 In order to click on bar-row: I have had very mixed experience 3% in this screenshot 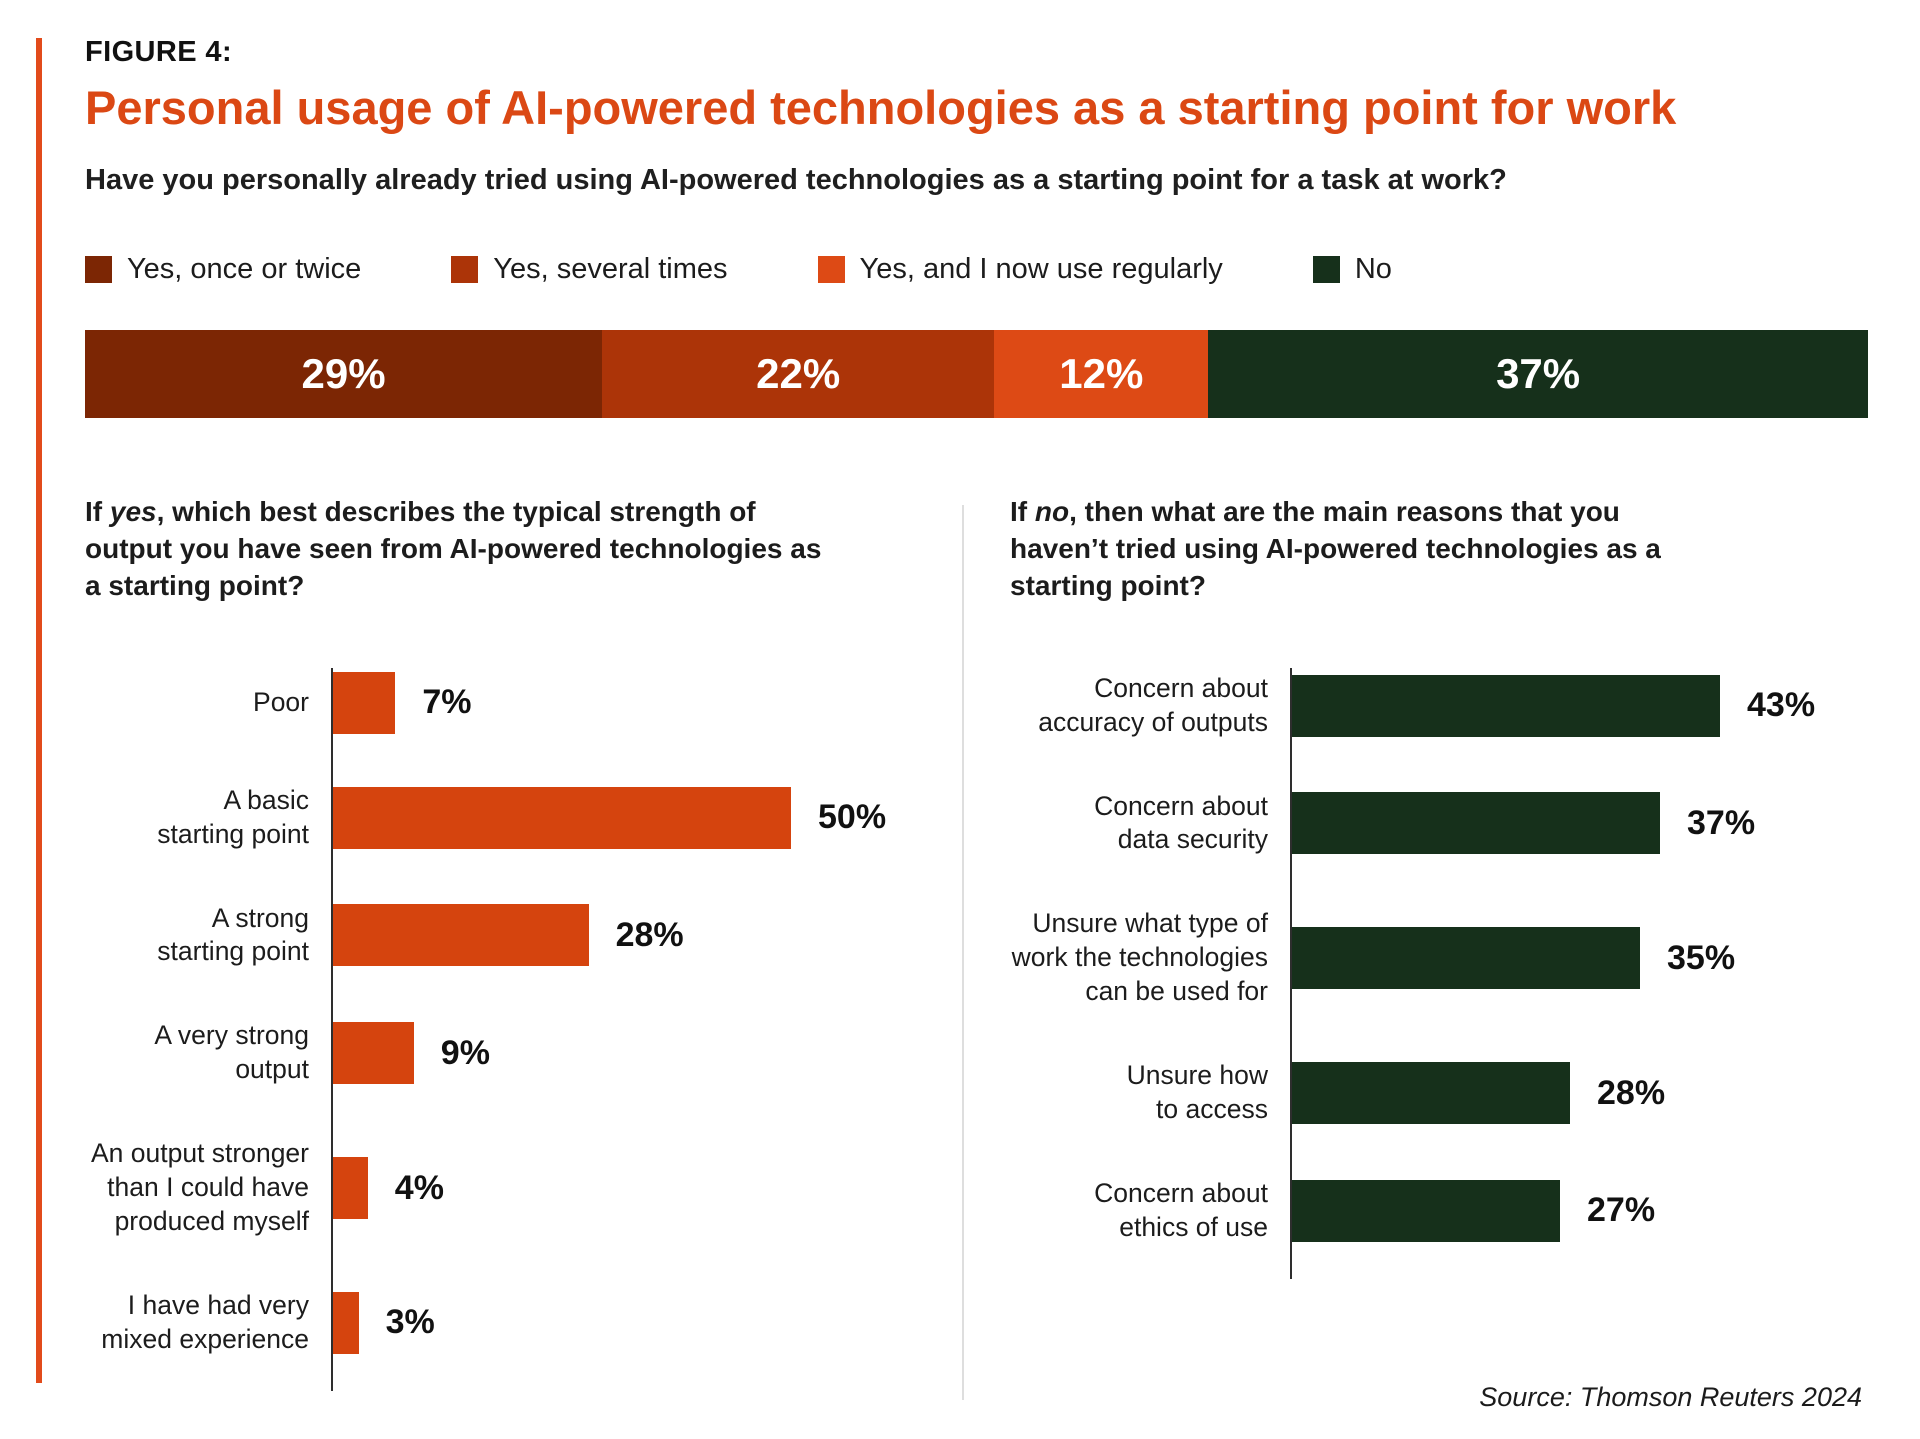, I will do `click(512, 1323)`.